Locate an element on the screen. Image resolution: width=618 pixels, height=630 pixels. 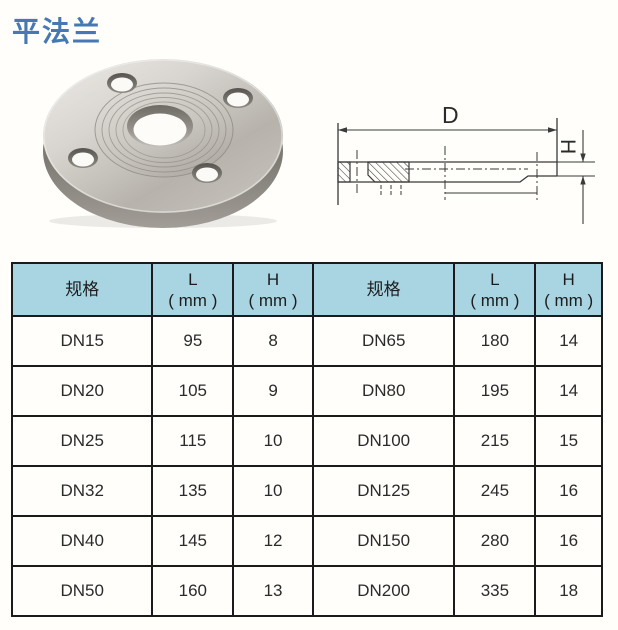
table-row: DN25 115 10 DN100 215 15 is located at coordinates (306, 441).